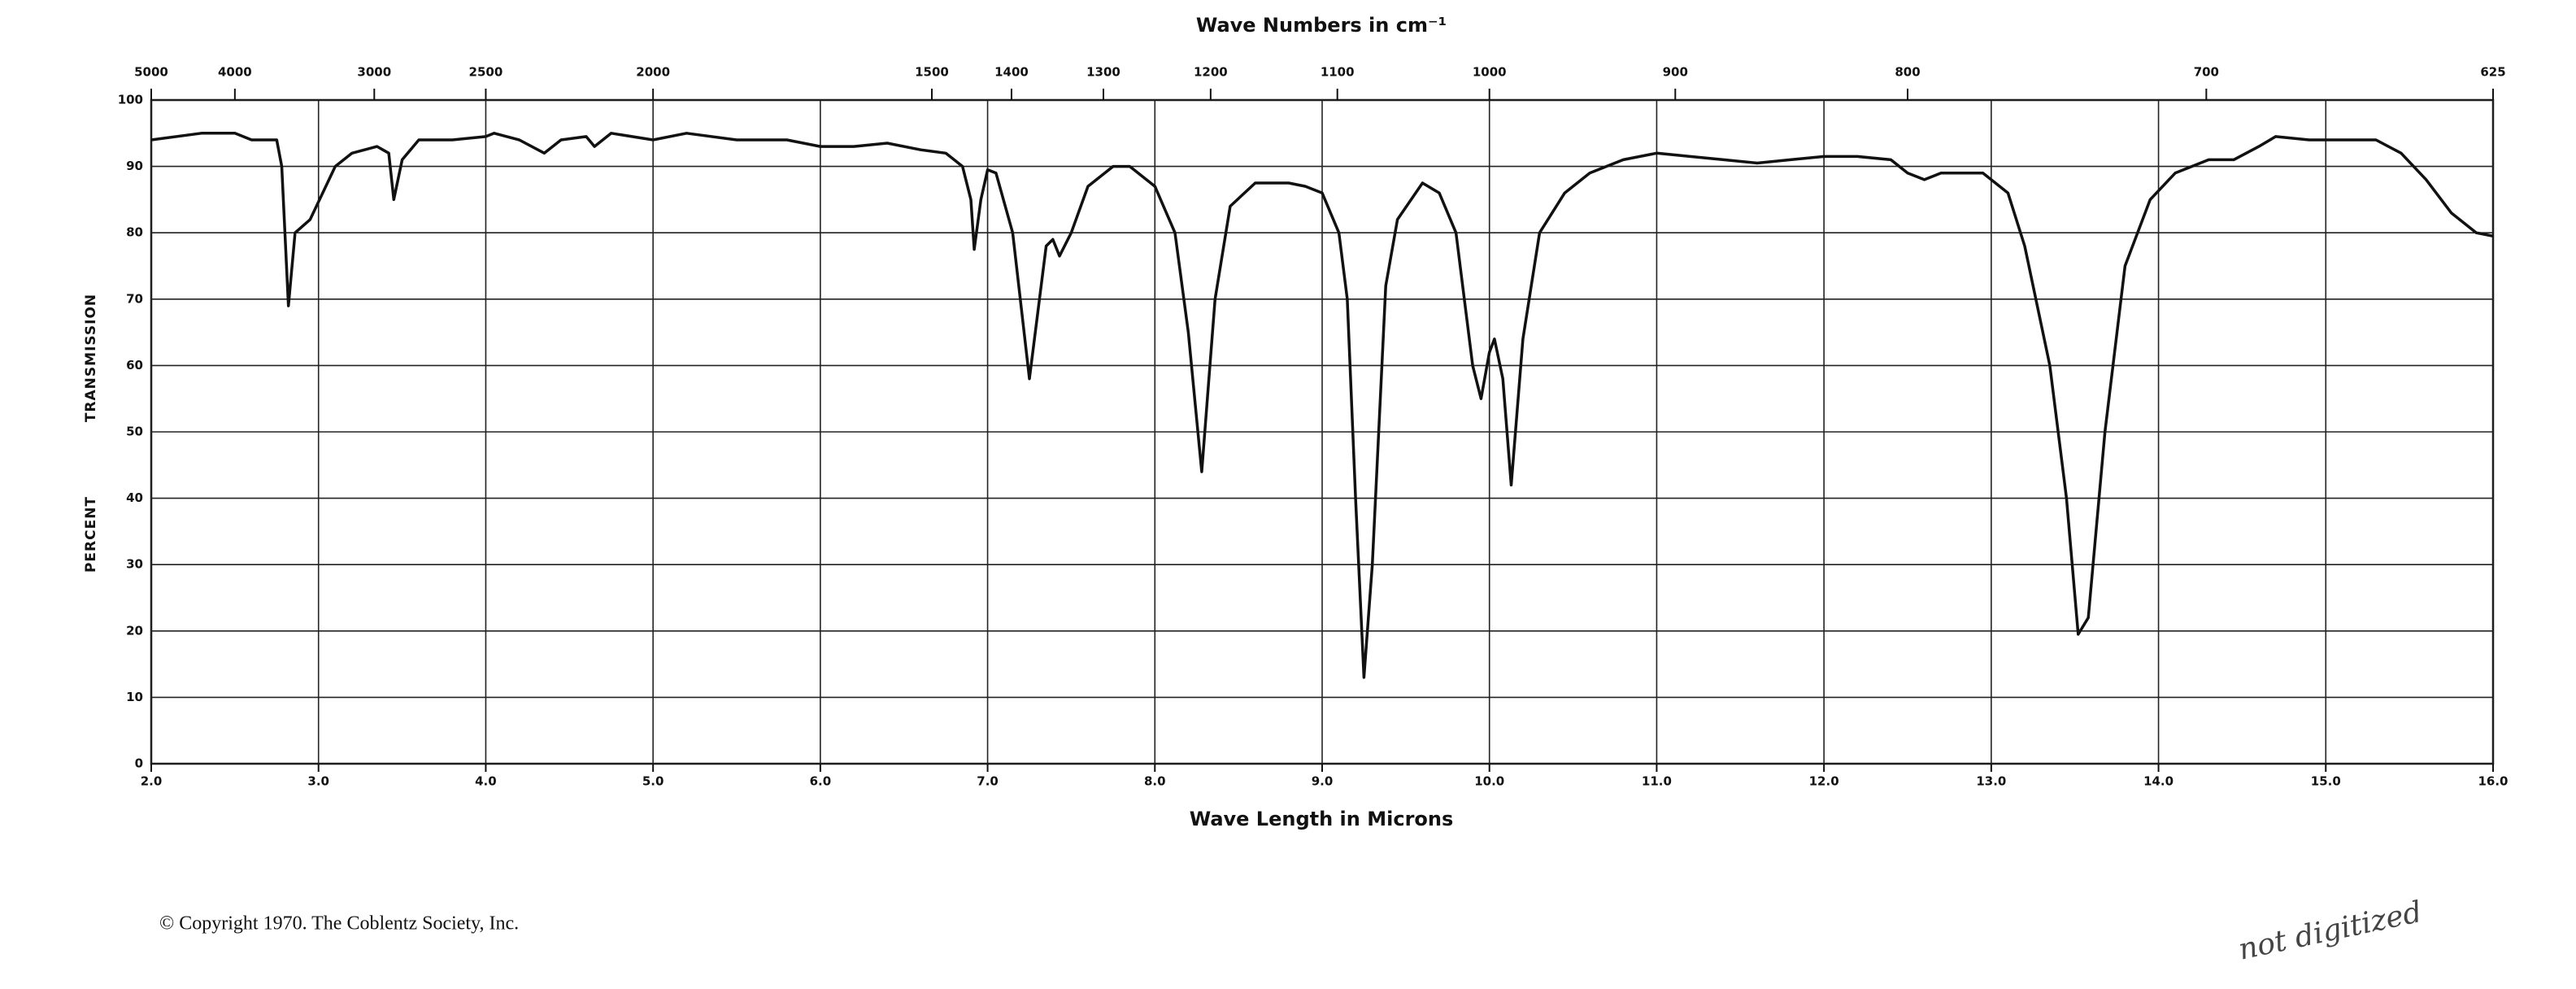  Describe the element at coordinates (988, 782) in the screenshot. I see `x-tick-label: 7.0` at that location.